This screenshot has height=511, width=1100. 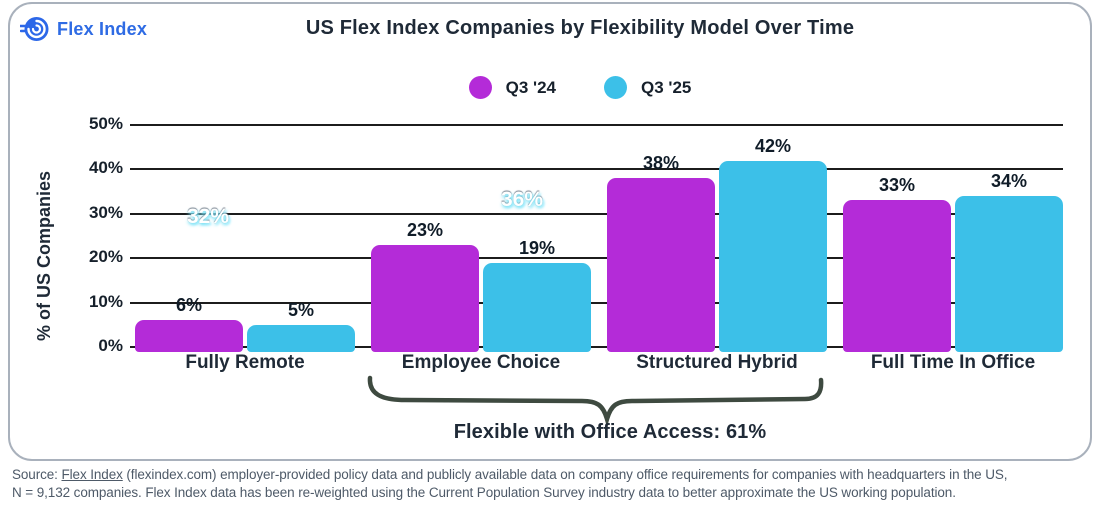 I want to click on brand-name: Flex Index, so click(x=102, y=28).